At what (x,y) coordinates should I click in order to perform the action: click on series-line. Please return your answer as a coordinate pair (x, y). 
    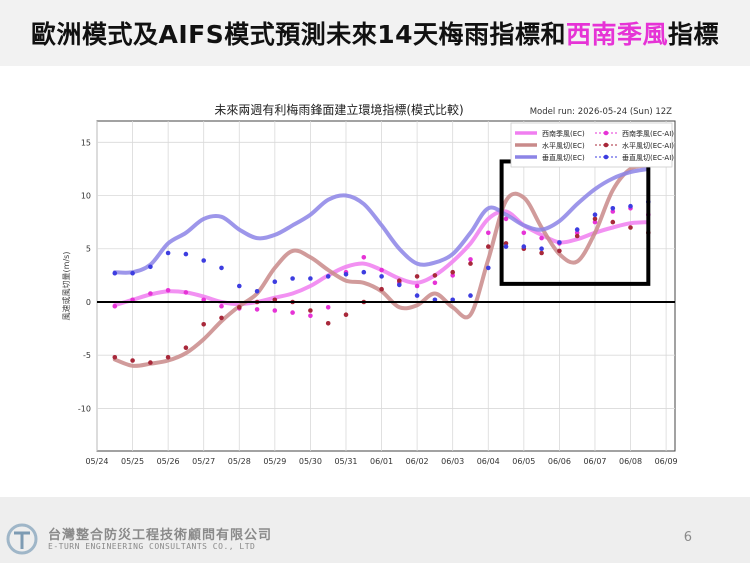
    Looking at the image, I should click on (381, 220).